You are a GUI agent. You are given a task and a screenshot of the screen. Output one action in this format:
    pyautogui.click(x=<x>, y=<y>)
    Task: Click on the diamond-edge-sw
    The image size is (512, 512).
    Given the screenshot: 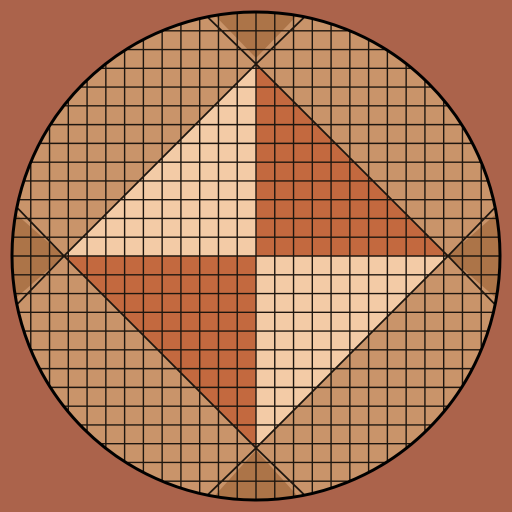 What is the action you would take?
    pyautogui.click(x=160, y=352)
    